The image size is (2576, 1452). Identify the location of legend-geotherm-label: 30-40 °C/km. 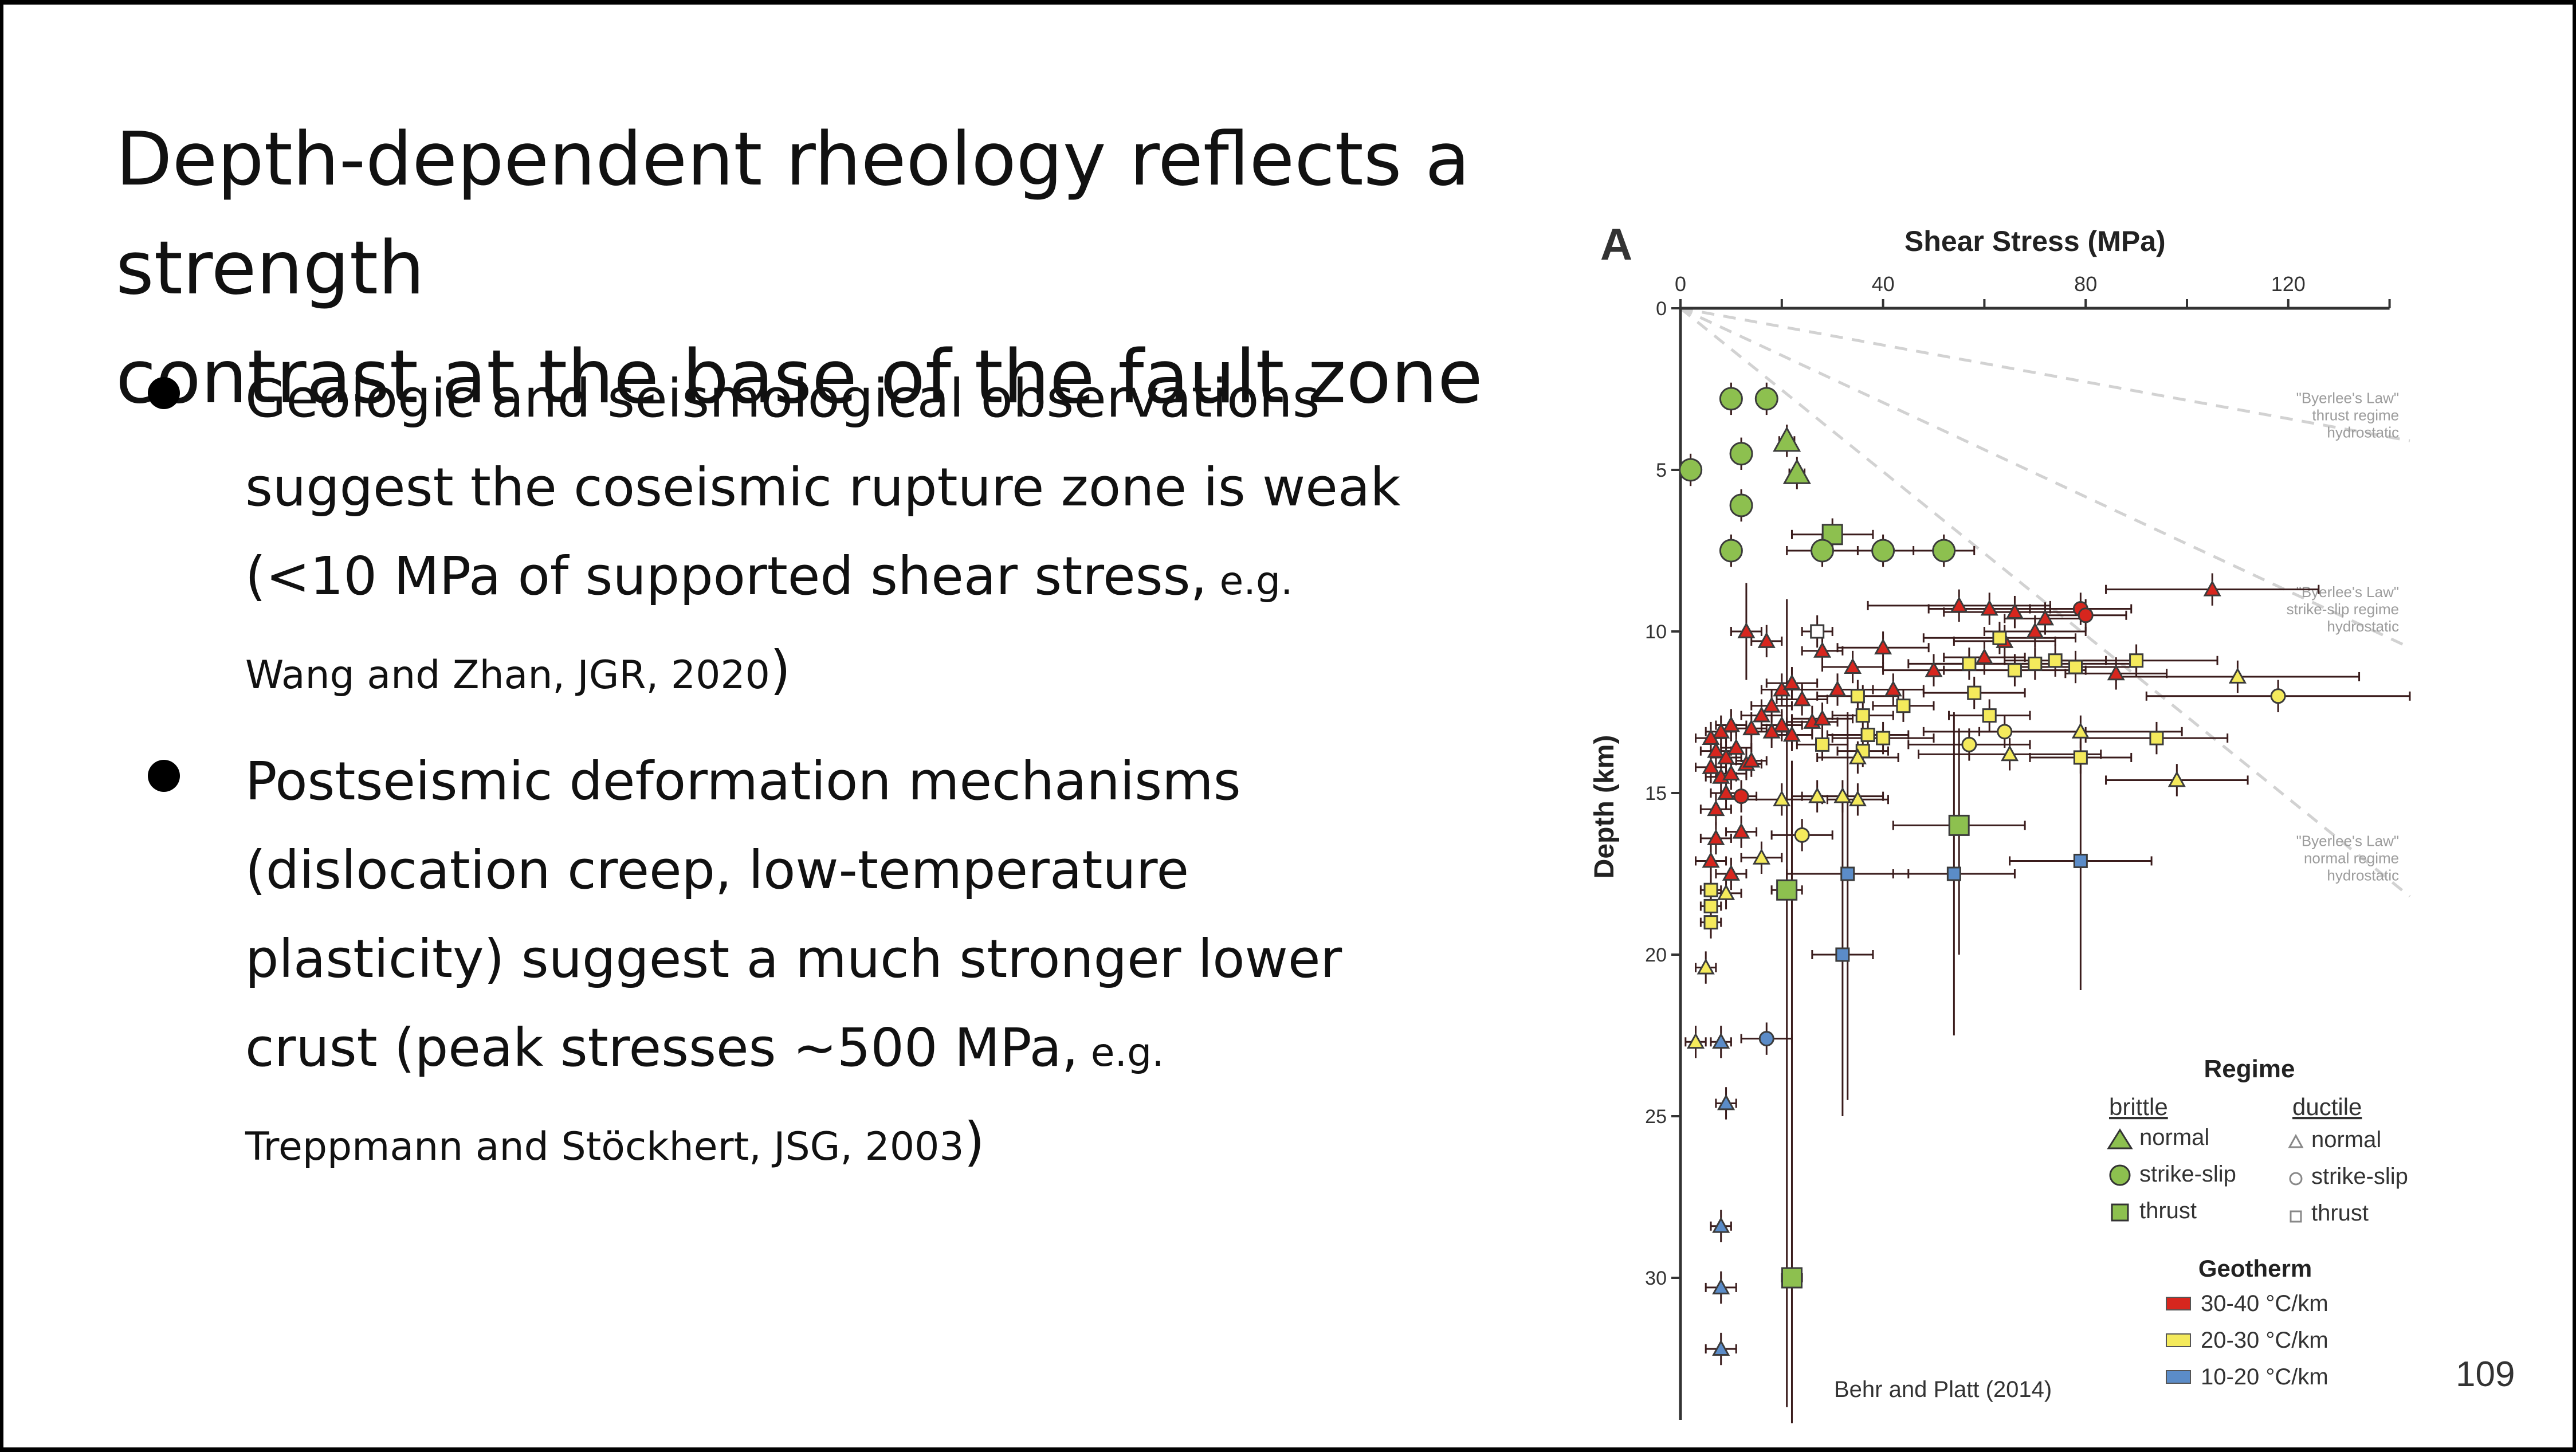
(2265, 1303).